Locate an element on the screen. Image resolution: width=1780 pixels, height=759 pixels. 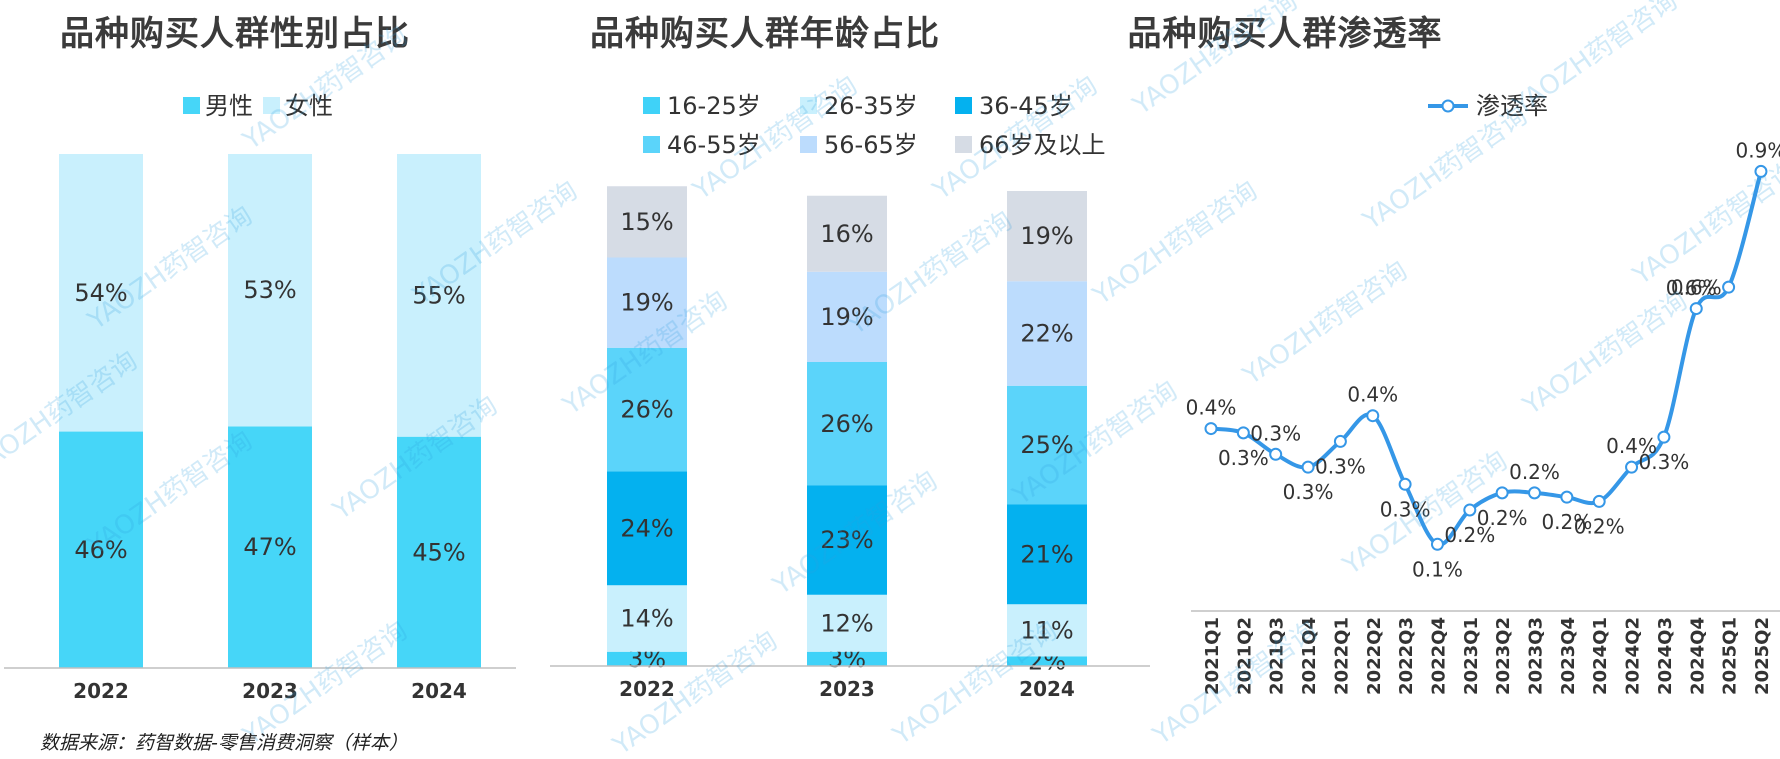
age-legend-label: 26-35岁 is located at coordinates (871, 106).